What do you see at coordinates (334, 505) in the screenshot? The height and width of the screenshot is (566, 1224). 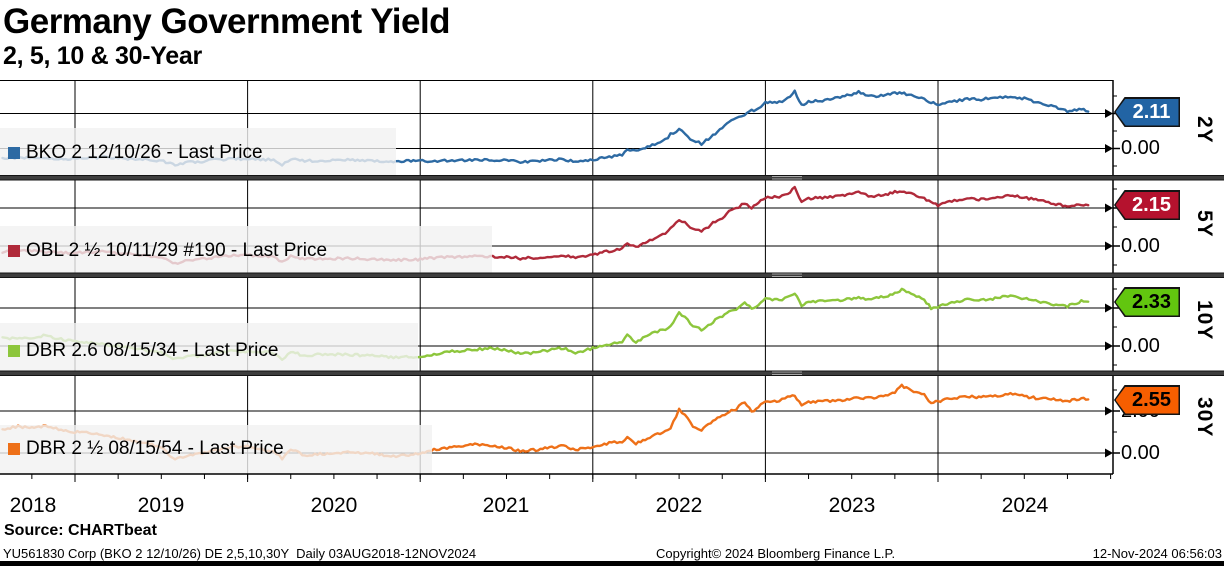 I see `xtick-2020: 2020` at bounding box center [334, 505].